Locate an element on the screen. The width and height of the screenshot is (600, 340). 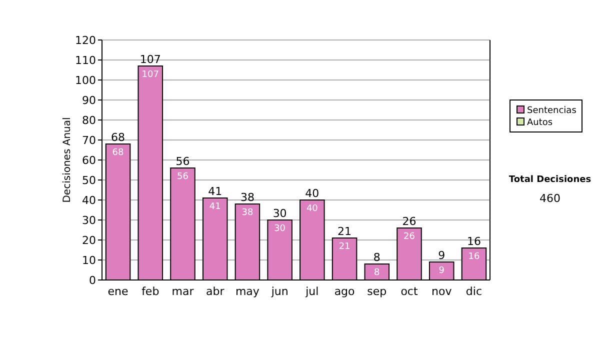
data-label: 9 is located at coordinates (441, 271).